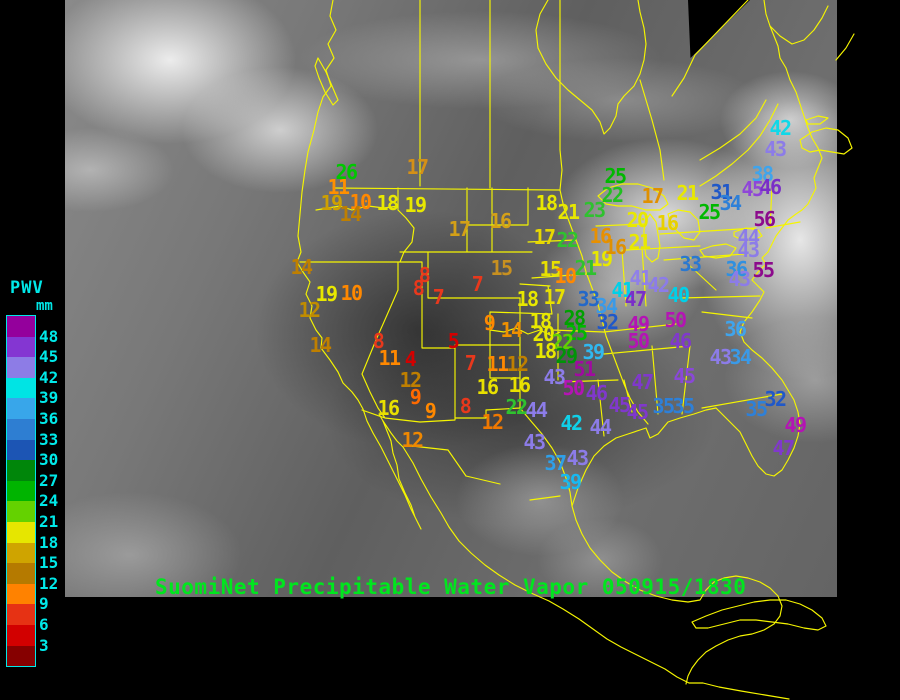 The height and width of the screenshot is (700, 900). I want to click on legend-swatch: 6, so click(28, 618).